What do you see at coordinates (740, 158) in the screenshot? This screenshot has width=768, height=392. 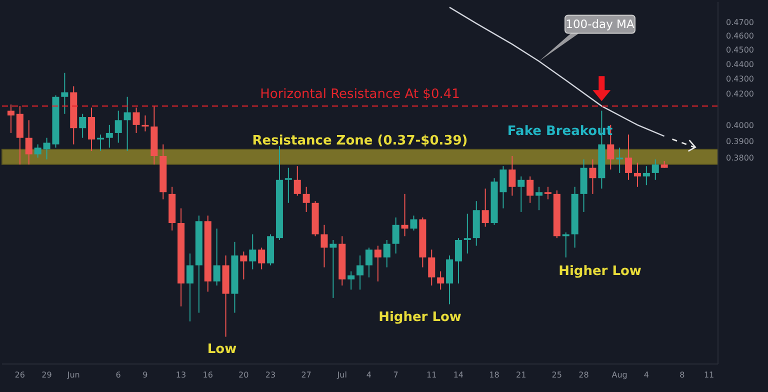 I see `y-tick-label: 0.3800` at bounding box center [740, 158].